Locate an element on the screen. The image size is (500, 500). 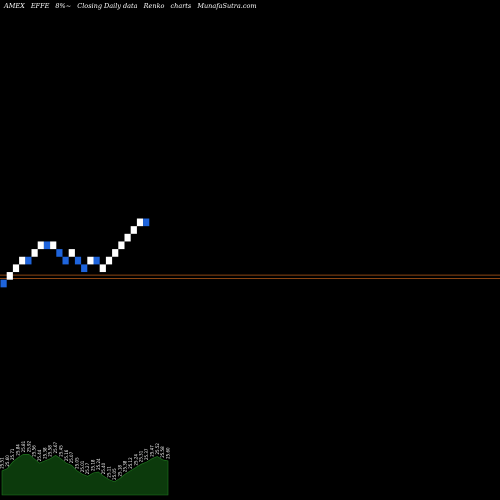
volume-area-path is located at coordinates (85, 475).